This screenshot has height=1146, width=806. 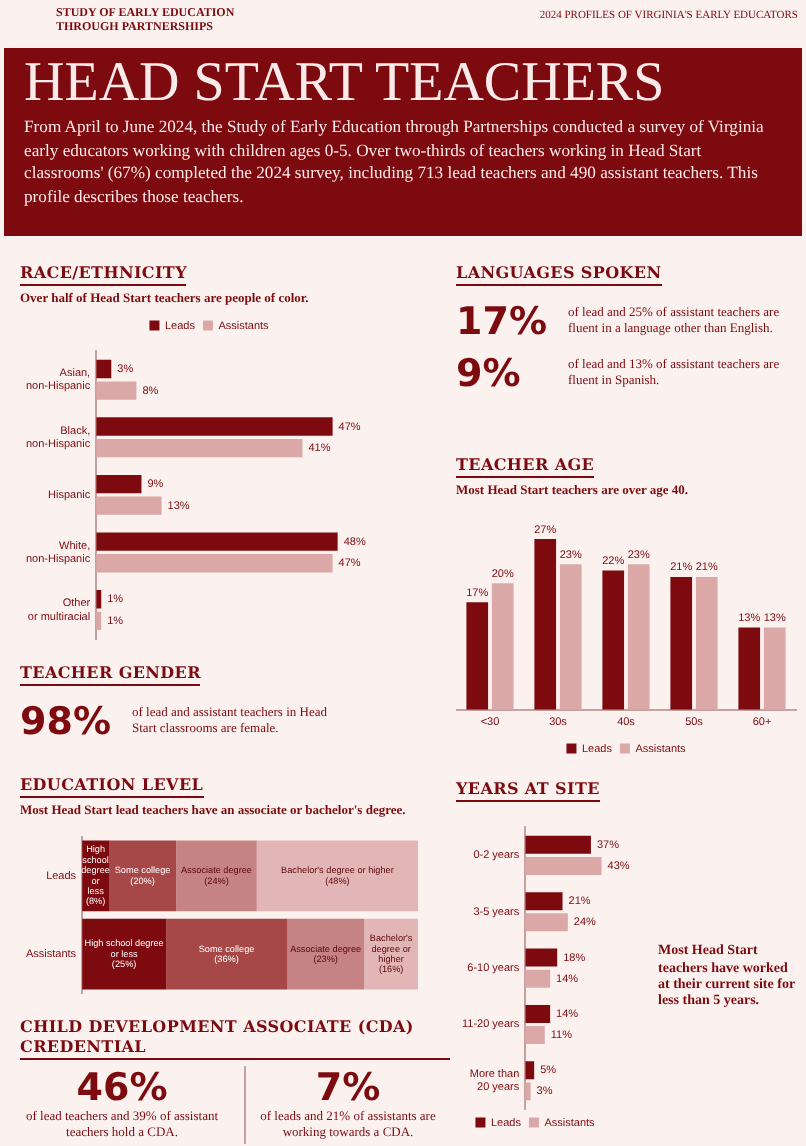 What do you see at coordinates (348, 1088) in the screenshot?
I see `text: 7%` at bounding box center [348, 1088].